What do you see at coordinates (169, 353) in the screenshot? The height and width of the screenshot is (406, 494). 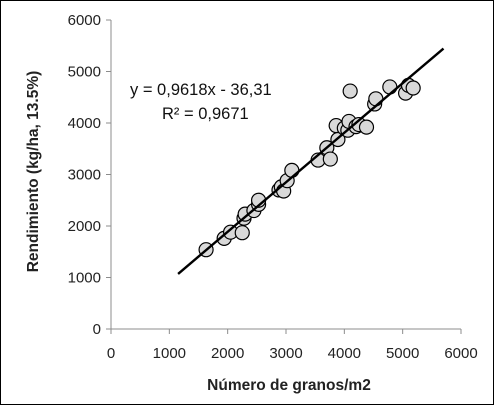 I see `x-tick-label: 1000` at bounding box center [169, 353].